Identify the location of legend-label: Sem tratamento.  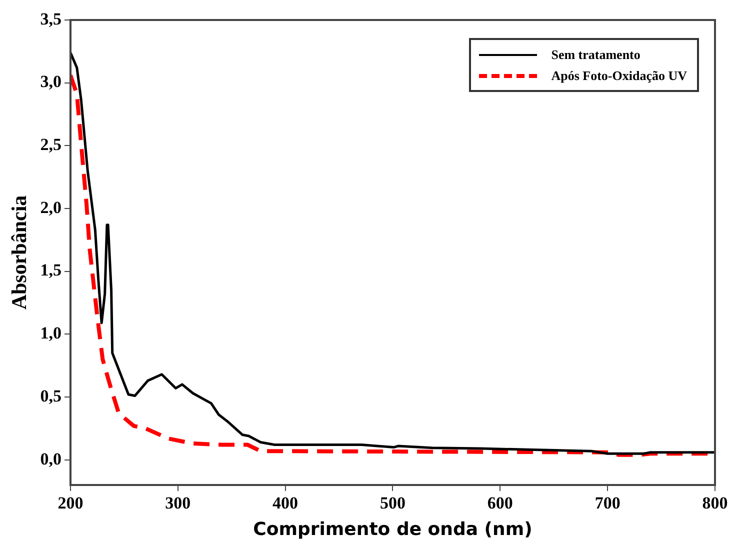
(595, 54).